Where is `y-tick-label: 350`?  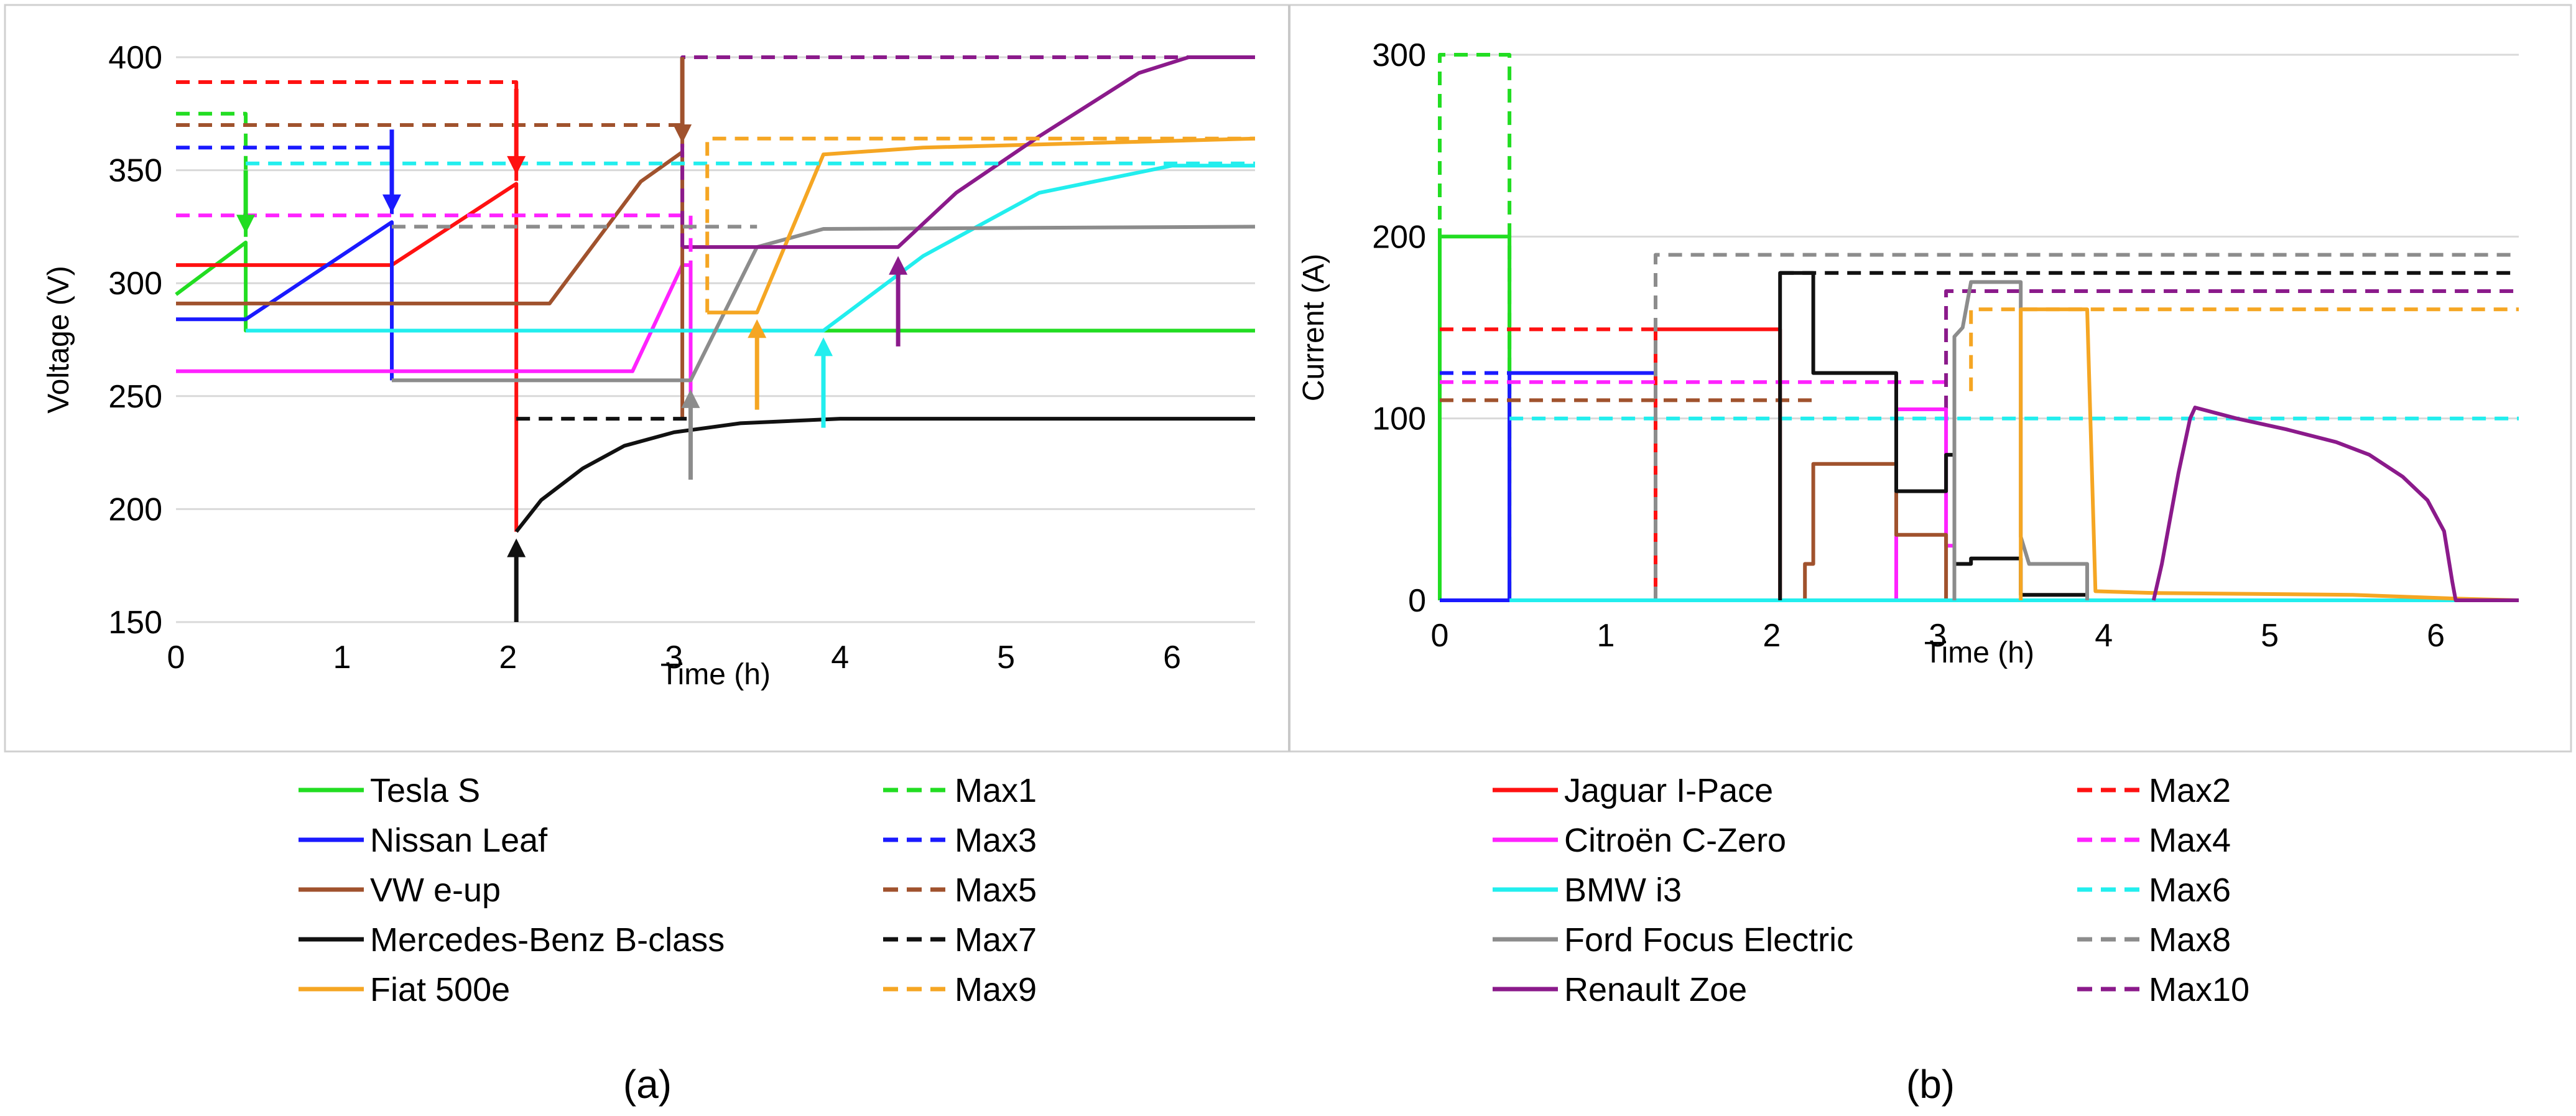
y-tick-label: 350 is located at coordinates (135, 171).